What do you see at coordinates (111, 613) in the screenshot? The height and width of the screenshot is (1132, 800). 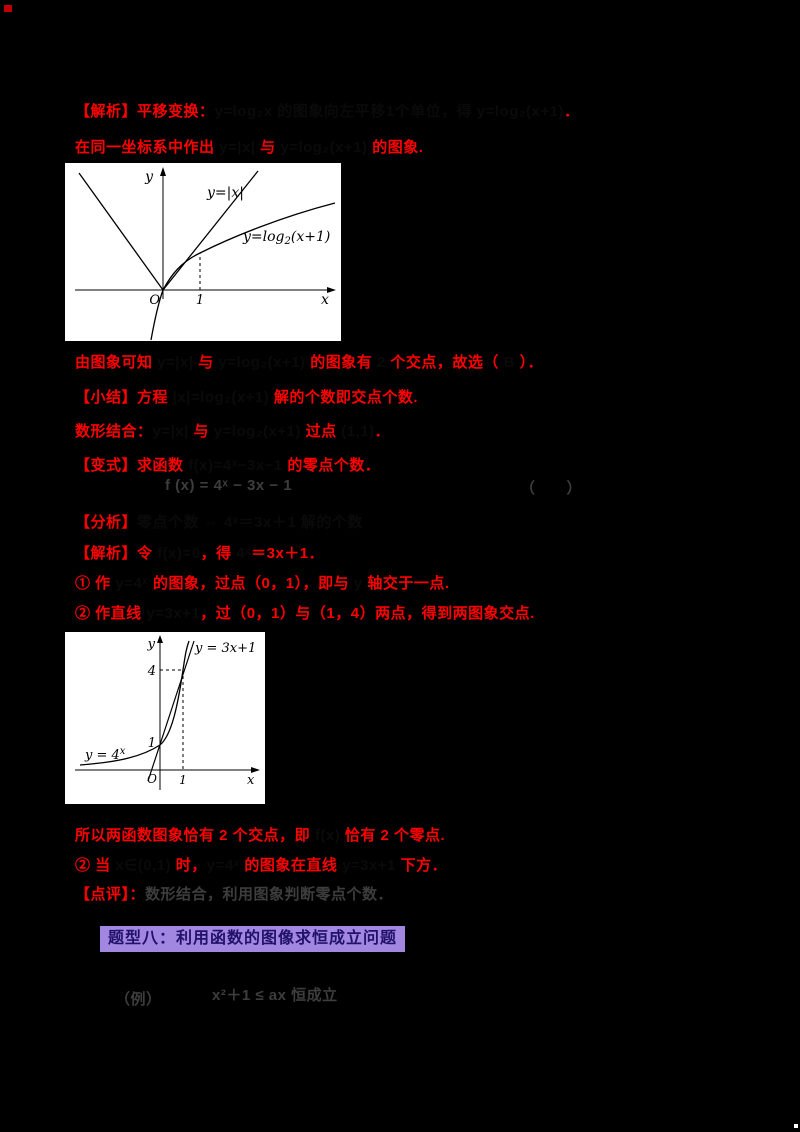 I see `text-fragment: ② 作直线` at bounding box center [111, 613].